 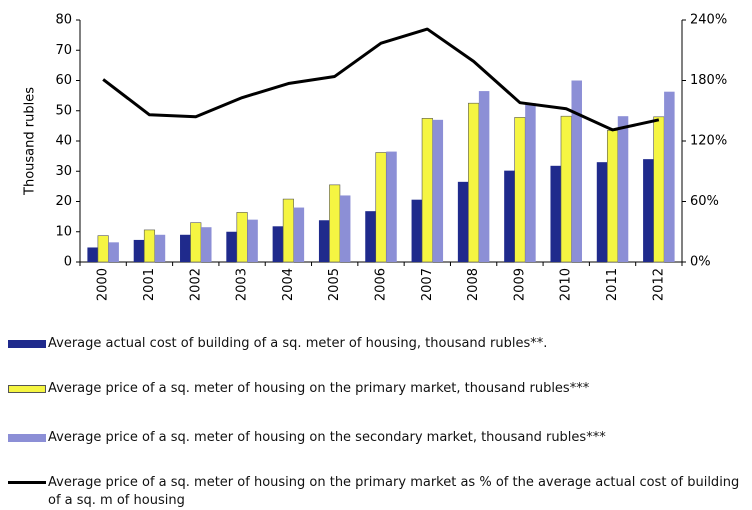 What do you see at coordinates (700, 262) in the screenshot?
I see `y2-tick-label: 0%` at bounding box center [700, 262].